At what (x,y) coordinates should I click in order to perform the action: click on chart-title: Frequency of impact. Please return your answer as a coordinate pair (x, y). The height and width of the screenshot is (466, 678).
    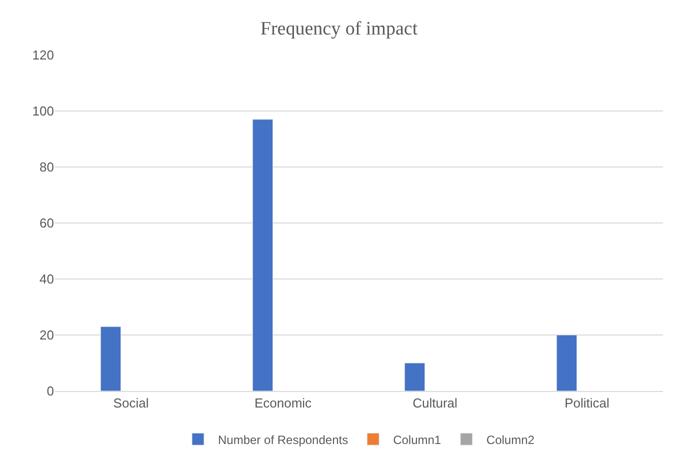
    Looking at the image, I should click on (339, 29).